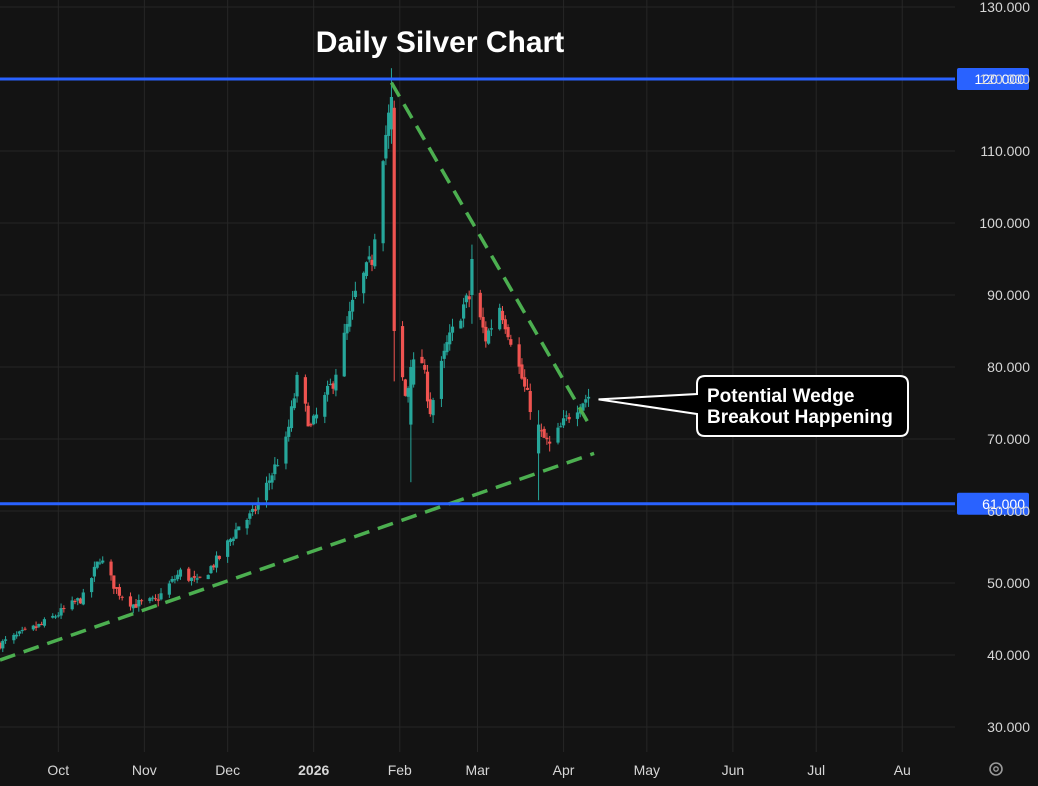 The height and width of the screenshot is (786, 1038). I want to click on wedge-trendline, so click(491, 255).